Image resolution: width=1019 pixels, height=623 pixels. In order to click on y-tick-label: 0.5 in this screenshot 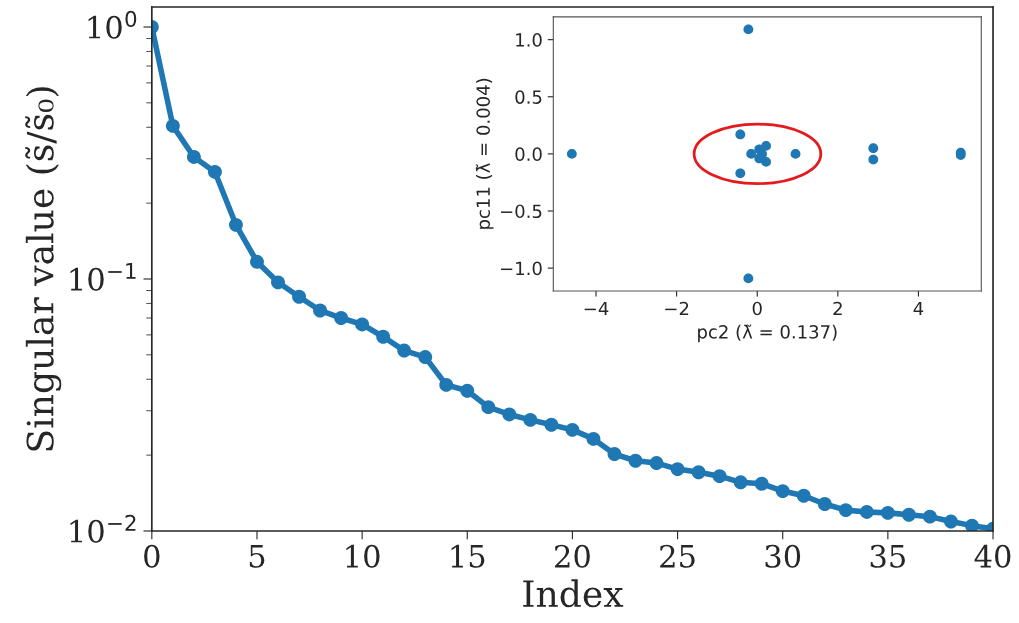, I will do `click(528, 97)`.